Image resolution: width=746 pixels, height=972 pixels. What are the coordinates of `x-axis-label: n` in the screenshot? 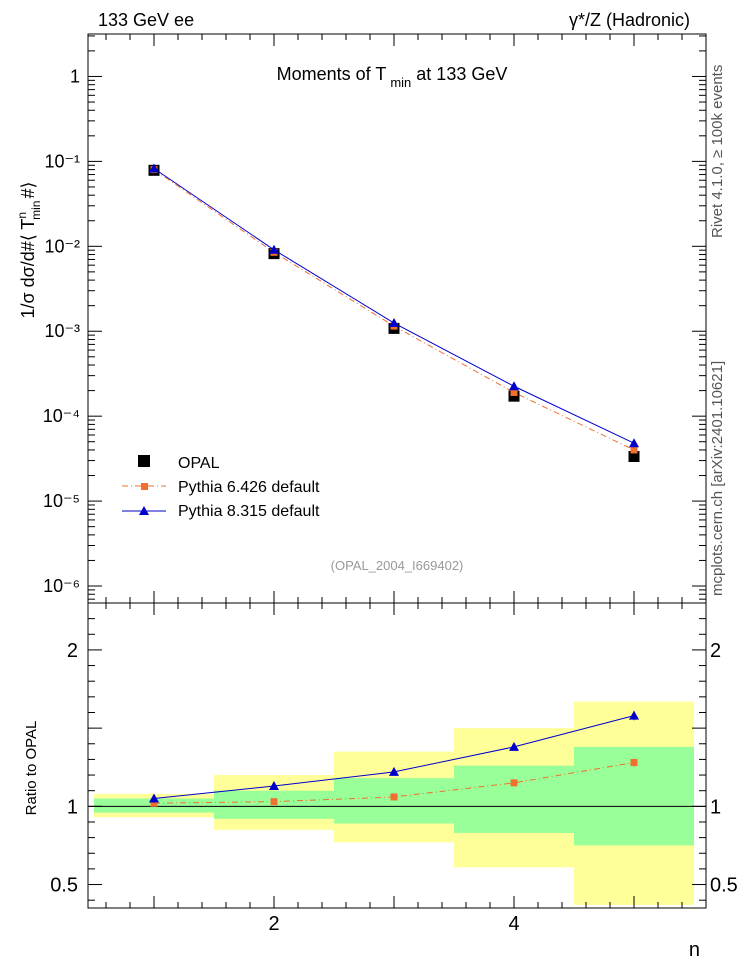 It's located at (694, 950).